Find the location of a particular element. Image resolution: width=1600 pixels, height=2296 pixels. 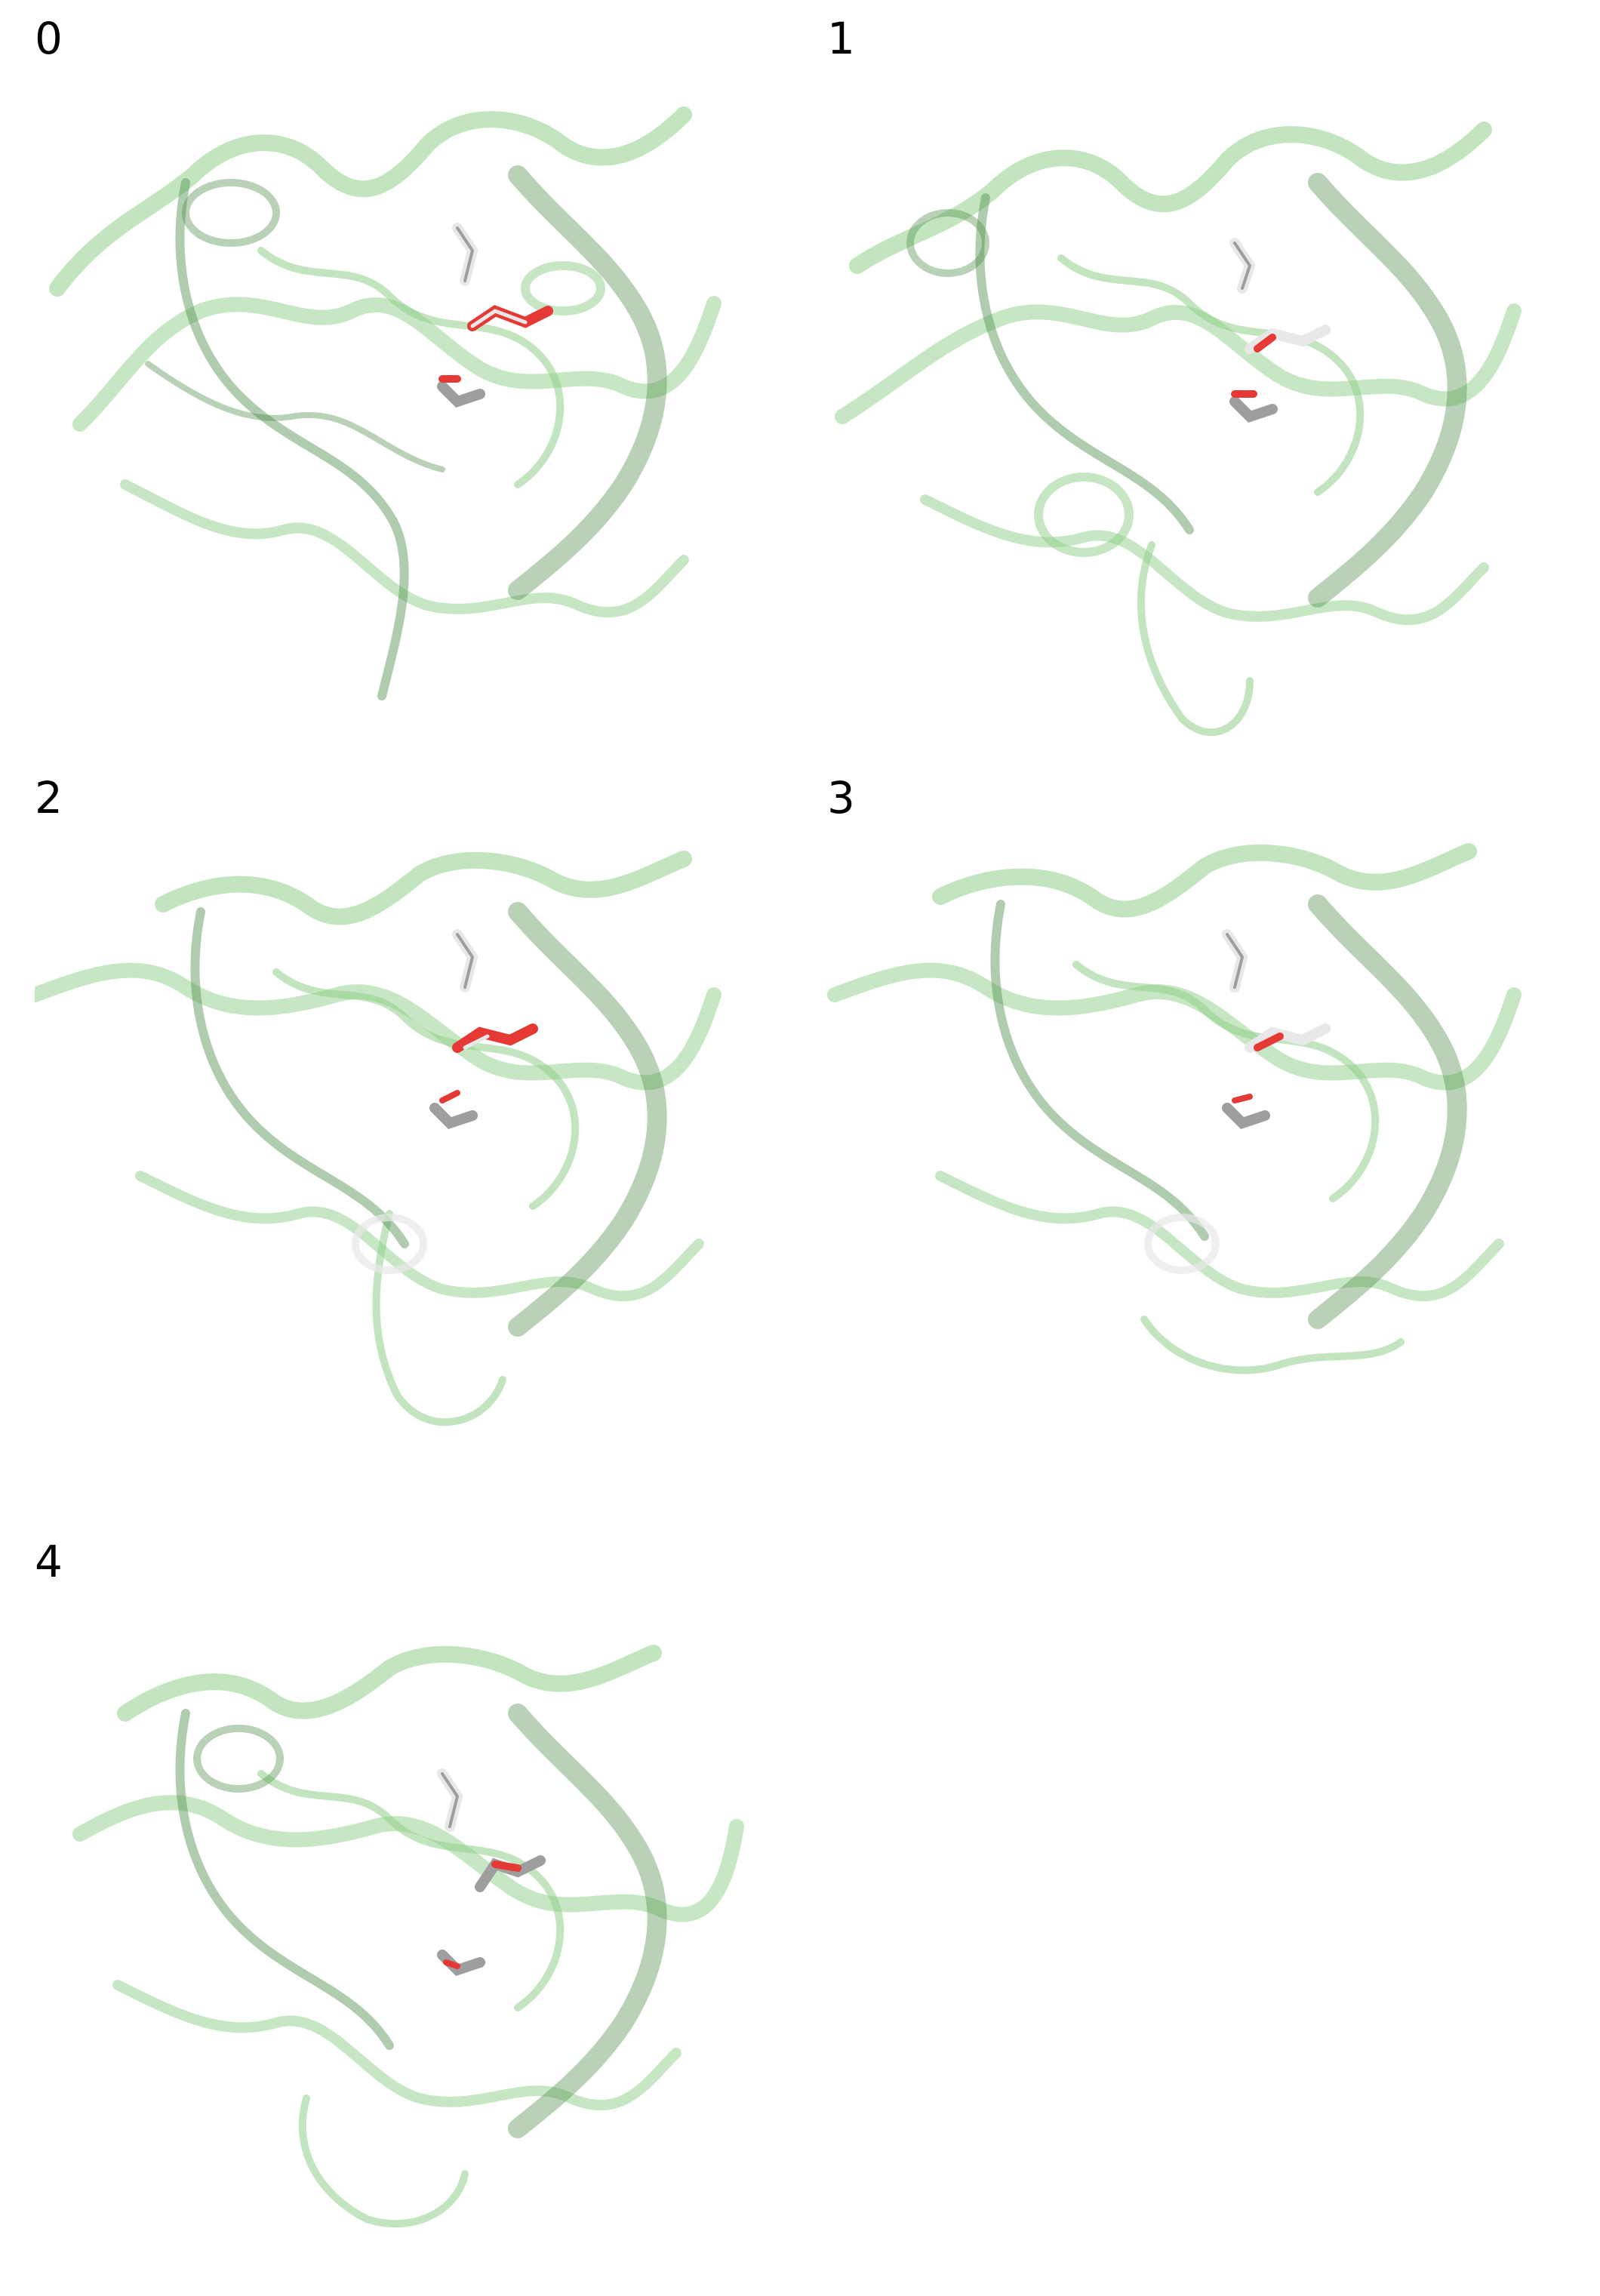

panel-label-0: 0 is located at coordinates (49, 38).